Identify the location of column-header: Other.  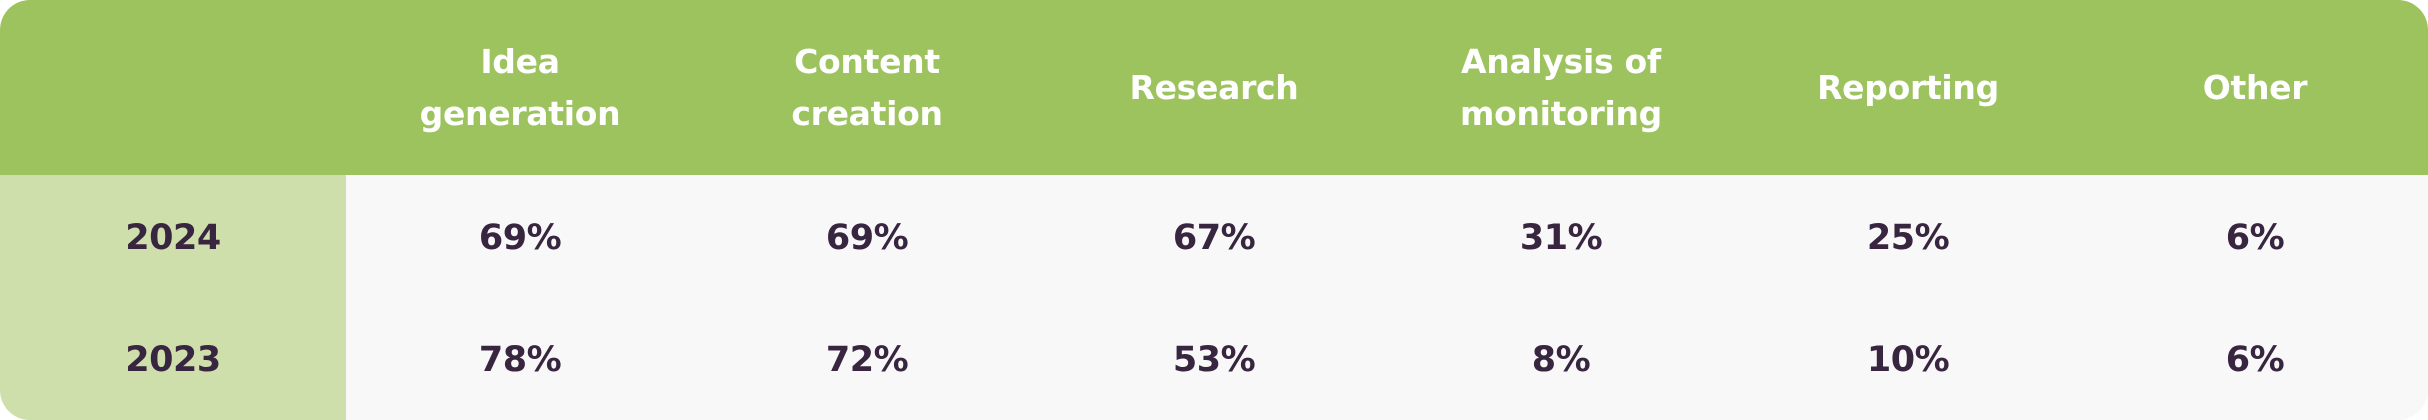
(2255, 87).